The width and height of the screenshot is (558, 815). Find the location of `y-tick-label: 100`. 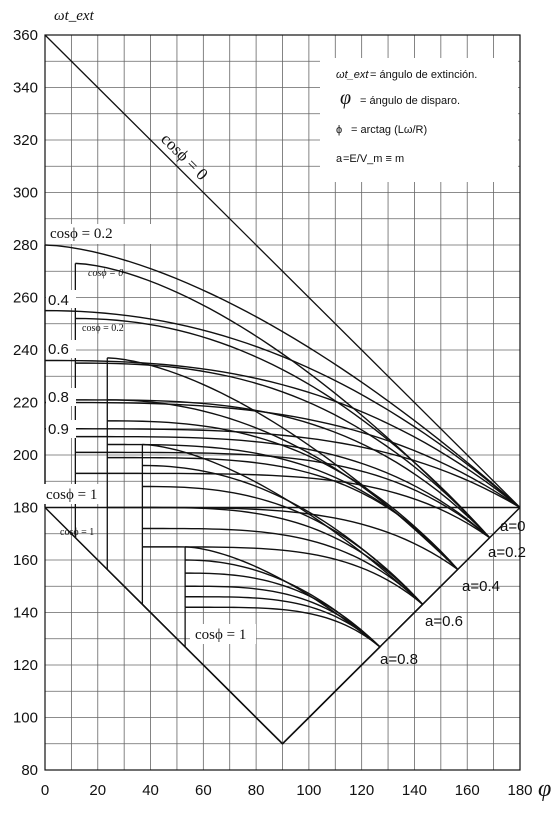

y-tick-label: 100 is located at coordinates (25, 718).